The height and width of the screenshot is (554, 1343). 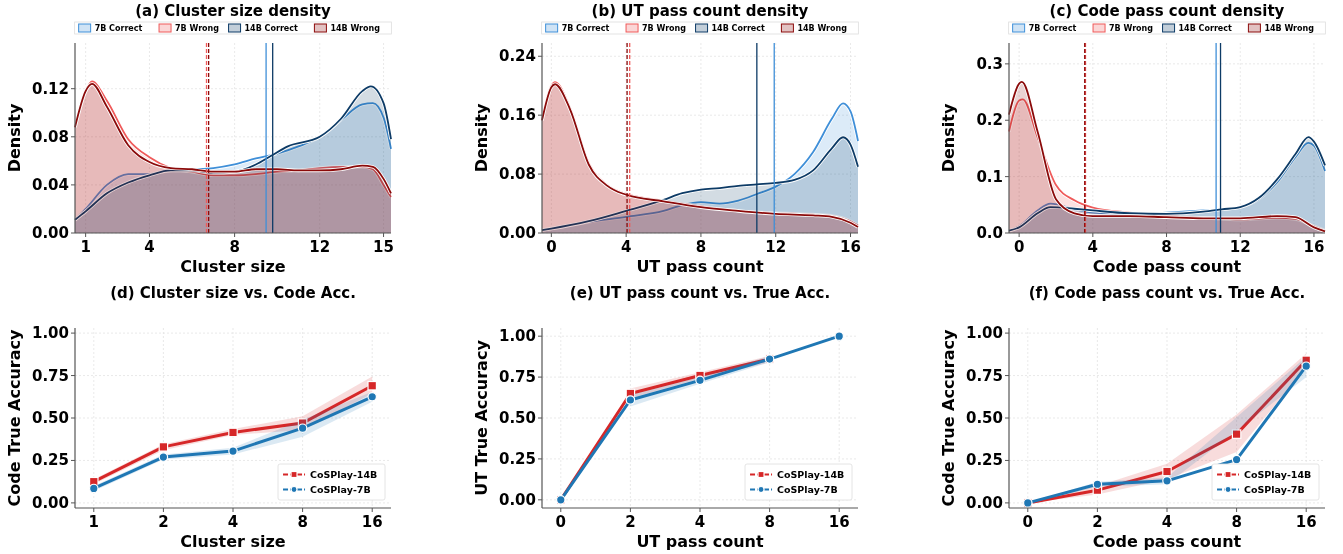 I want to click on y-tick-label: 0.12, so click(x=50, y=88).